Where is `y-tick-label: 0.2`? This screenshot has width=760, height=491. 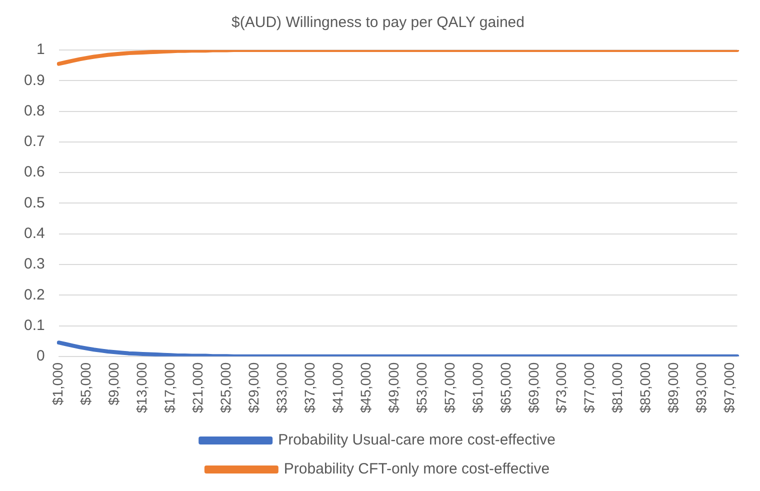 y-tick-label: 0.2 is located at coordinates (34, 295).